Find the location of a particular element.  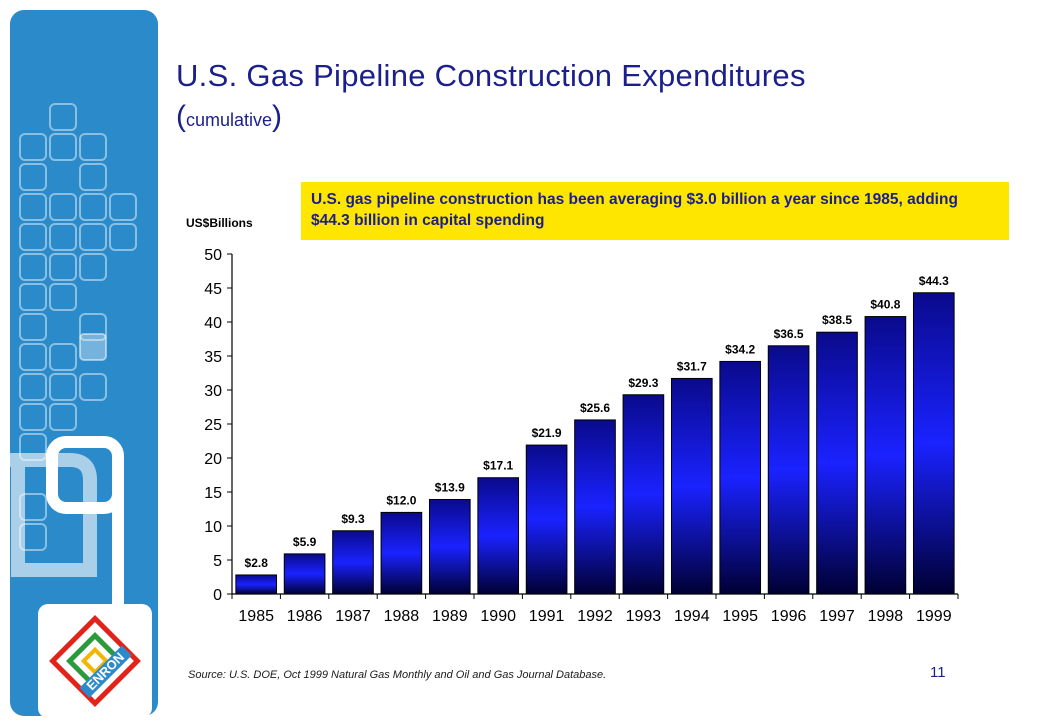

enron-logo: ENRON is located at coordinates (95, 661).